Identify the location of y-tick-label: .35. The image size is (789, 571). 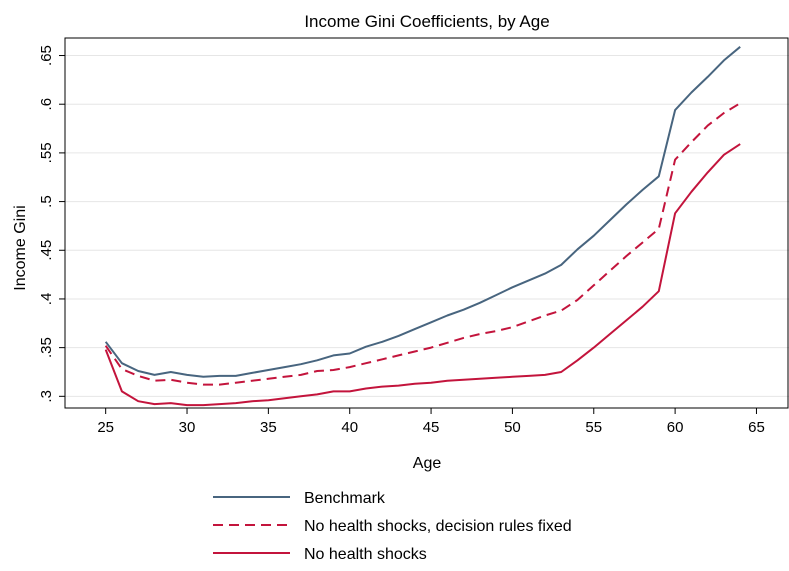
(46, 347).